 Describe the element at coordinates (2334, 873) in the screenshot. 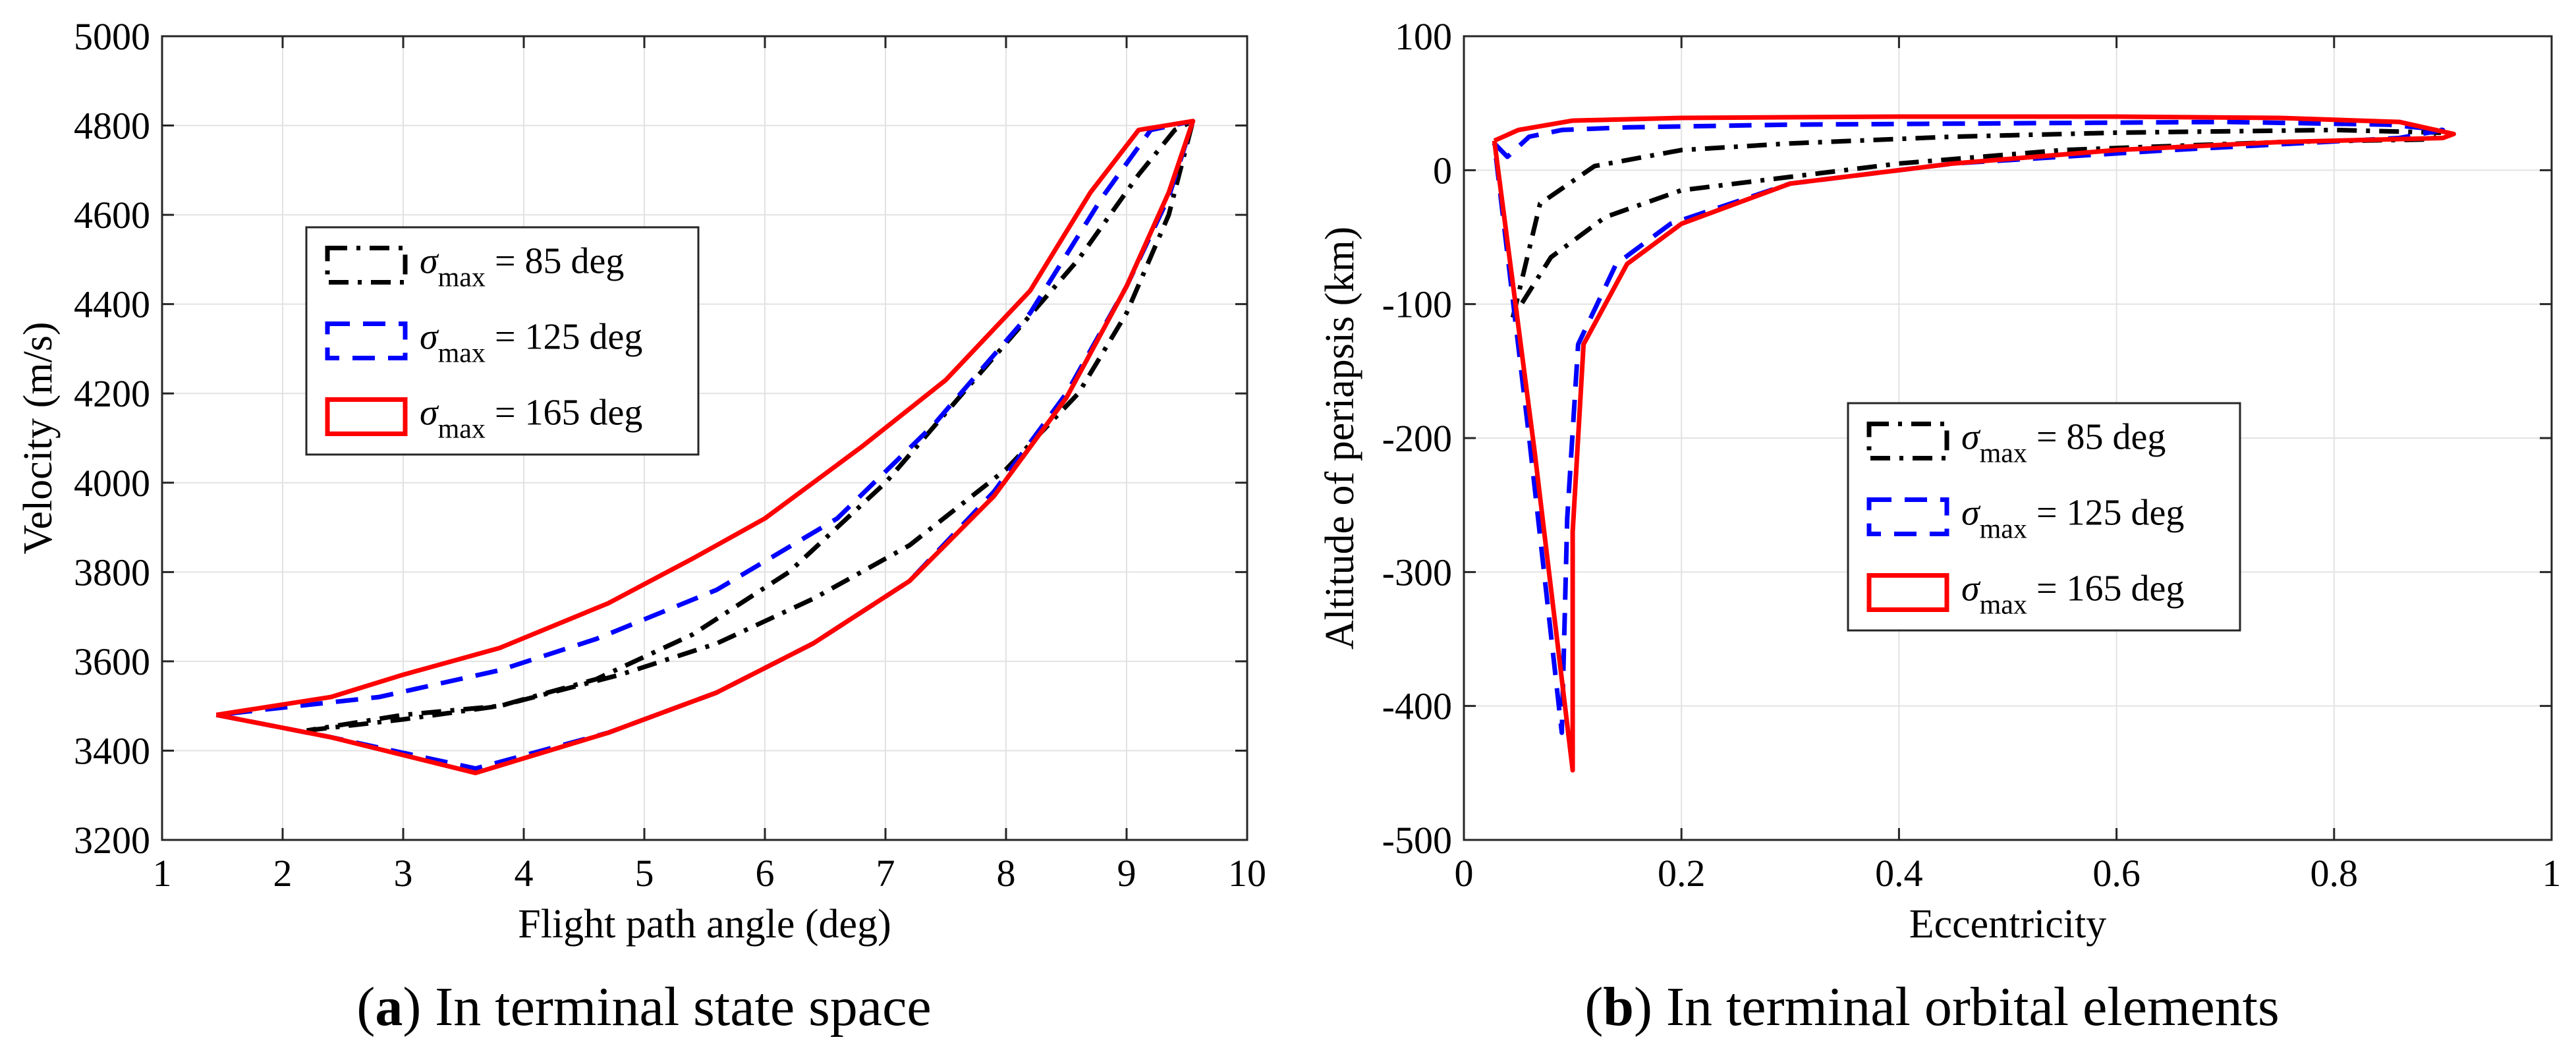

I see `x-tick-label: 0.8` at that location.